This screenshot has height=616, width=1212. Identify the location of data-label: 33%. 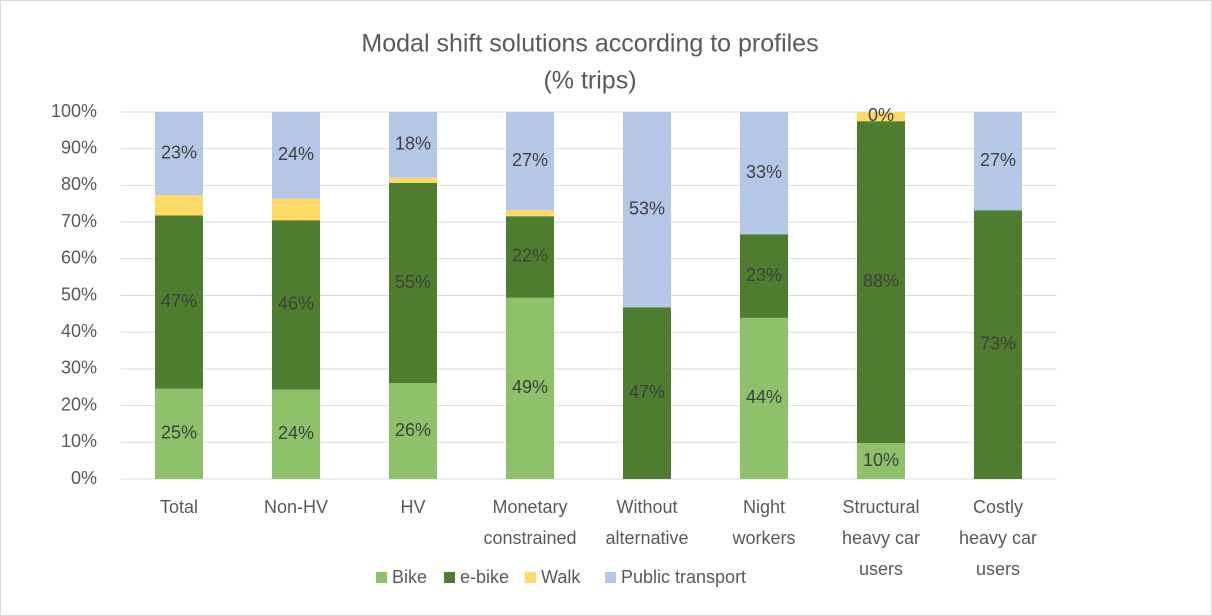
(764, 172).